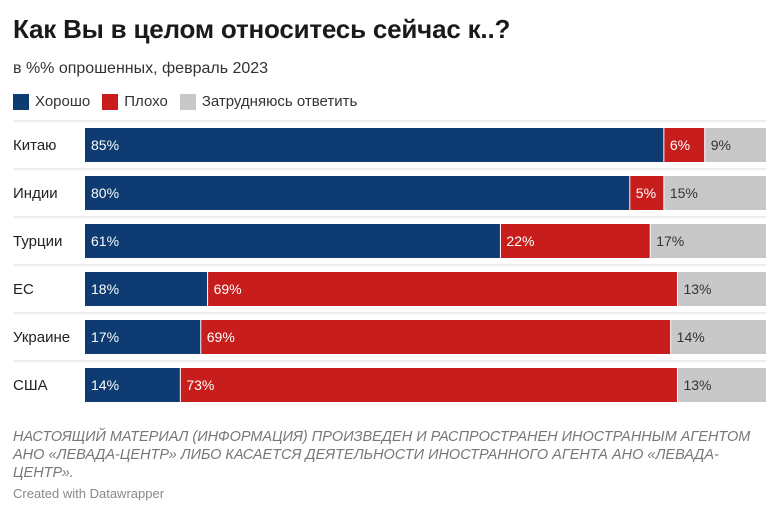 The height and width of the screenshot is (516, 780). I want to click on legend-label-good: Хорошо, so click(63, 101).